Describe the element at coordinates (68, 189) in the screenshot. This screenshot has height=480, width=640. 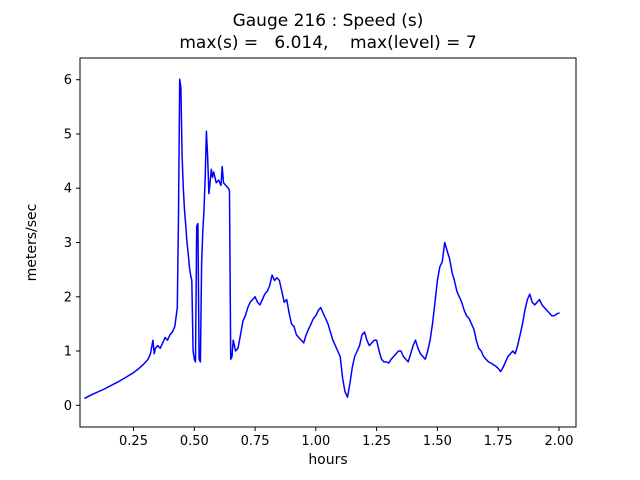
I see `y-tick-label: 4` at that location.